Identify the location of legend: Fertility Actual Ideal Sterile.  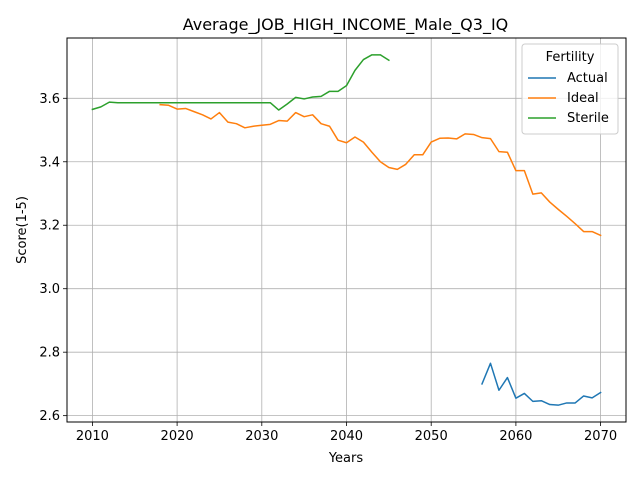
(570, 89).